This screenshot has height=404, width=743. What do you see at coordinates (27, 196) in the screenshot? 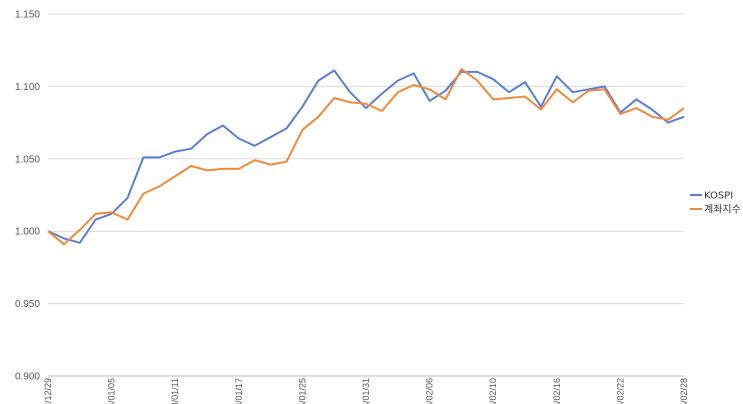
I see `y-axis-ticks: 0.900 0.950 1.000 1.050 1.100 1.150` at bounding box center [27, 196].